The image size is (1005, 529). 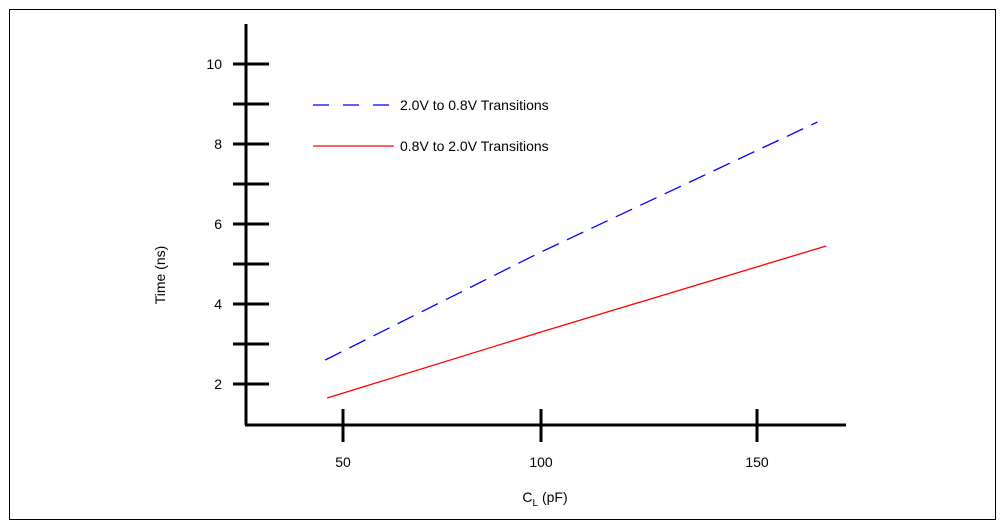 I want to click on x-axis-label: CL (pF), so click(x=544, y=499).